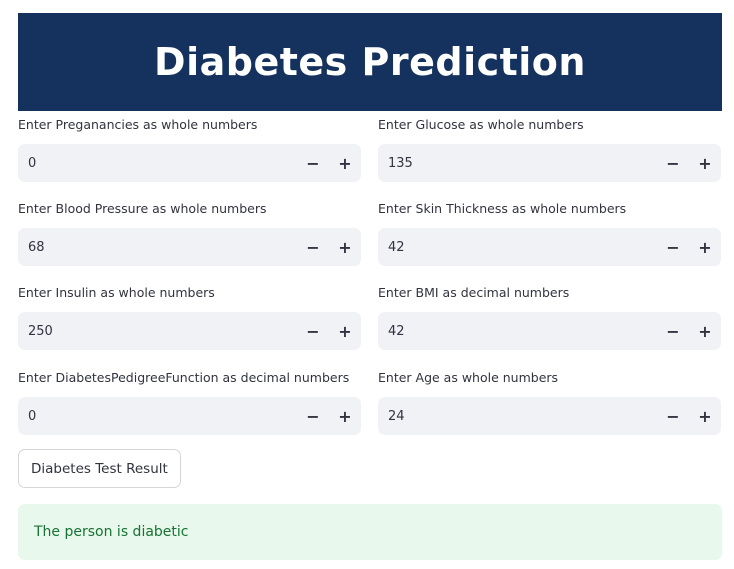  I want to click on age-value: 24, so click(396, 416).